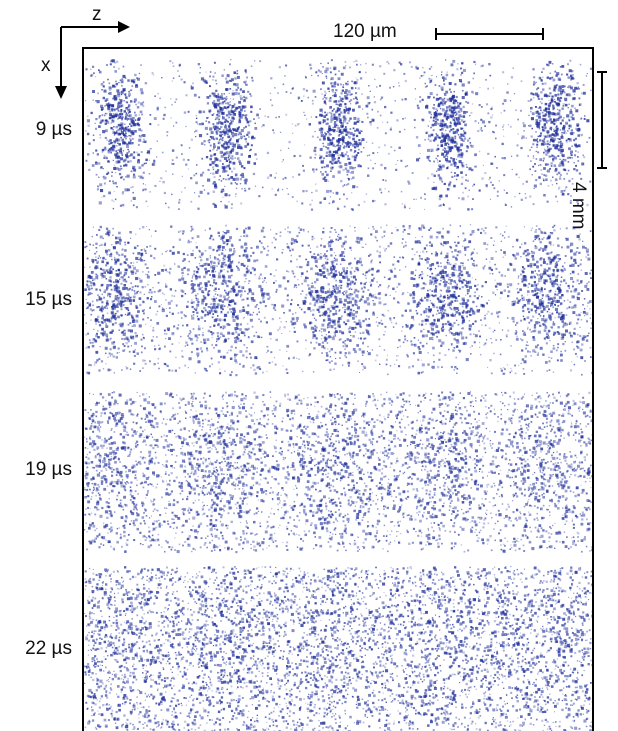 The image size is (618, 731). What do you see at coordinates (602, 120) in the screenshot?
I see `vertical-scale-bar` at bounding box center [602, 120].